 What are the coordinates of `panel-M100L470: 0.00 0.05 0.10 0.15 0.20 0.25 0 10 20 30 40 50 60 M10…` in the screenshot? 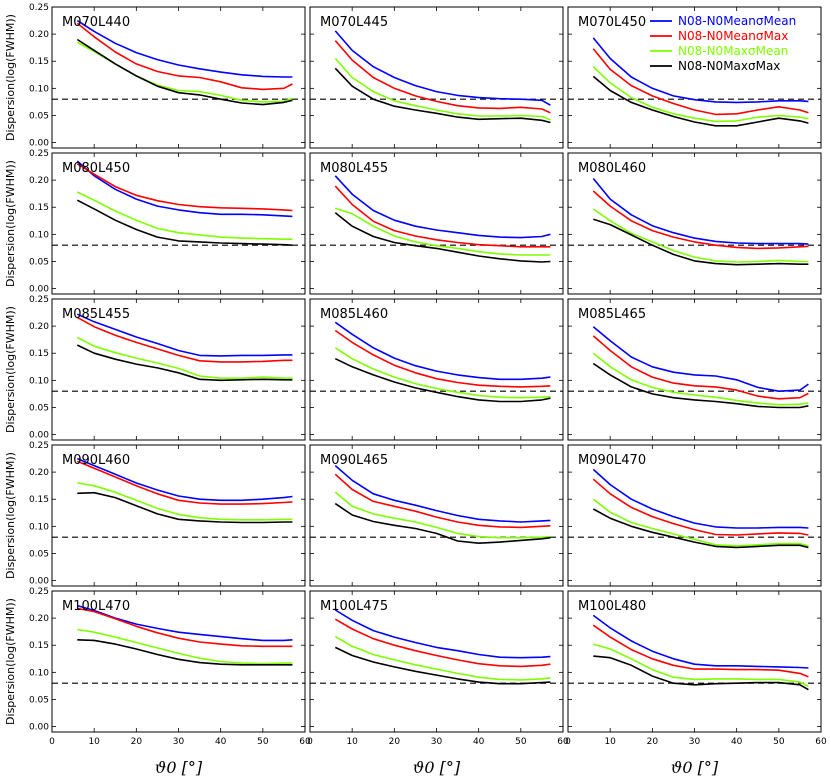 It's located at (157, 667).